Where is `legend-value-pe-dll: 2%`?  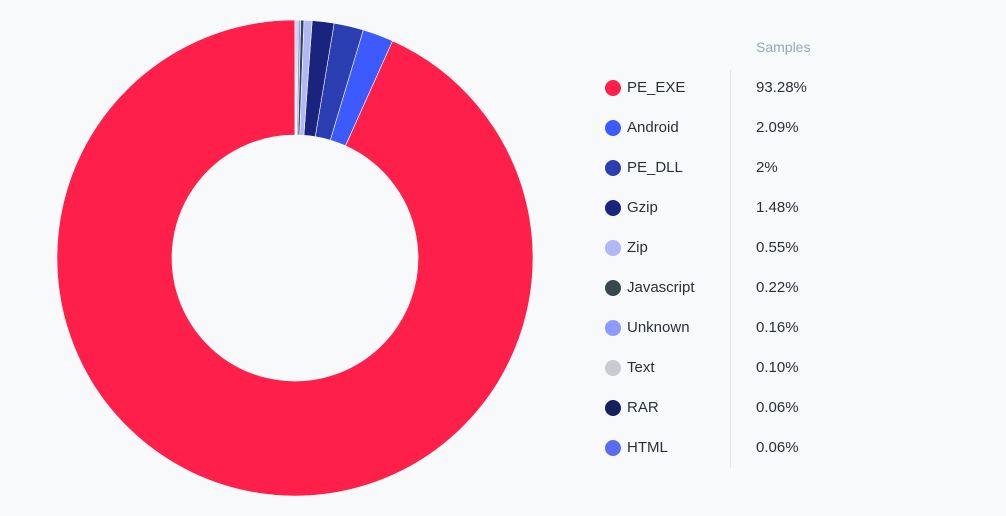 legend-value-pe-dll: 2% is located at coordinates (767, 167).